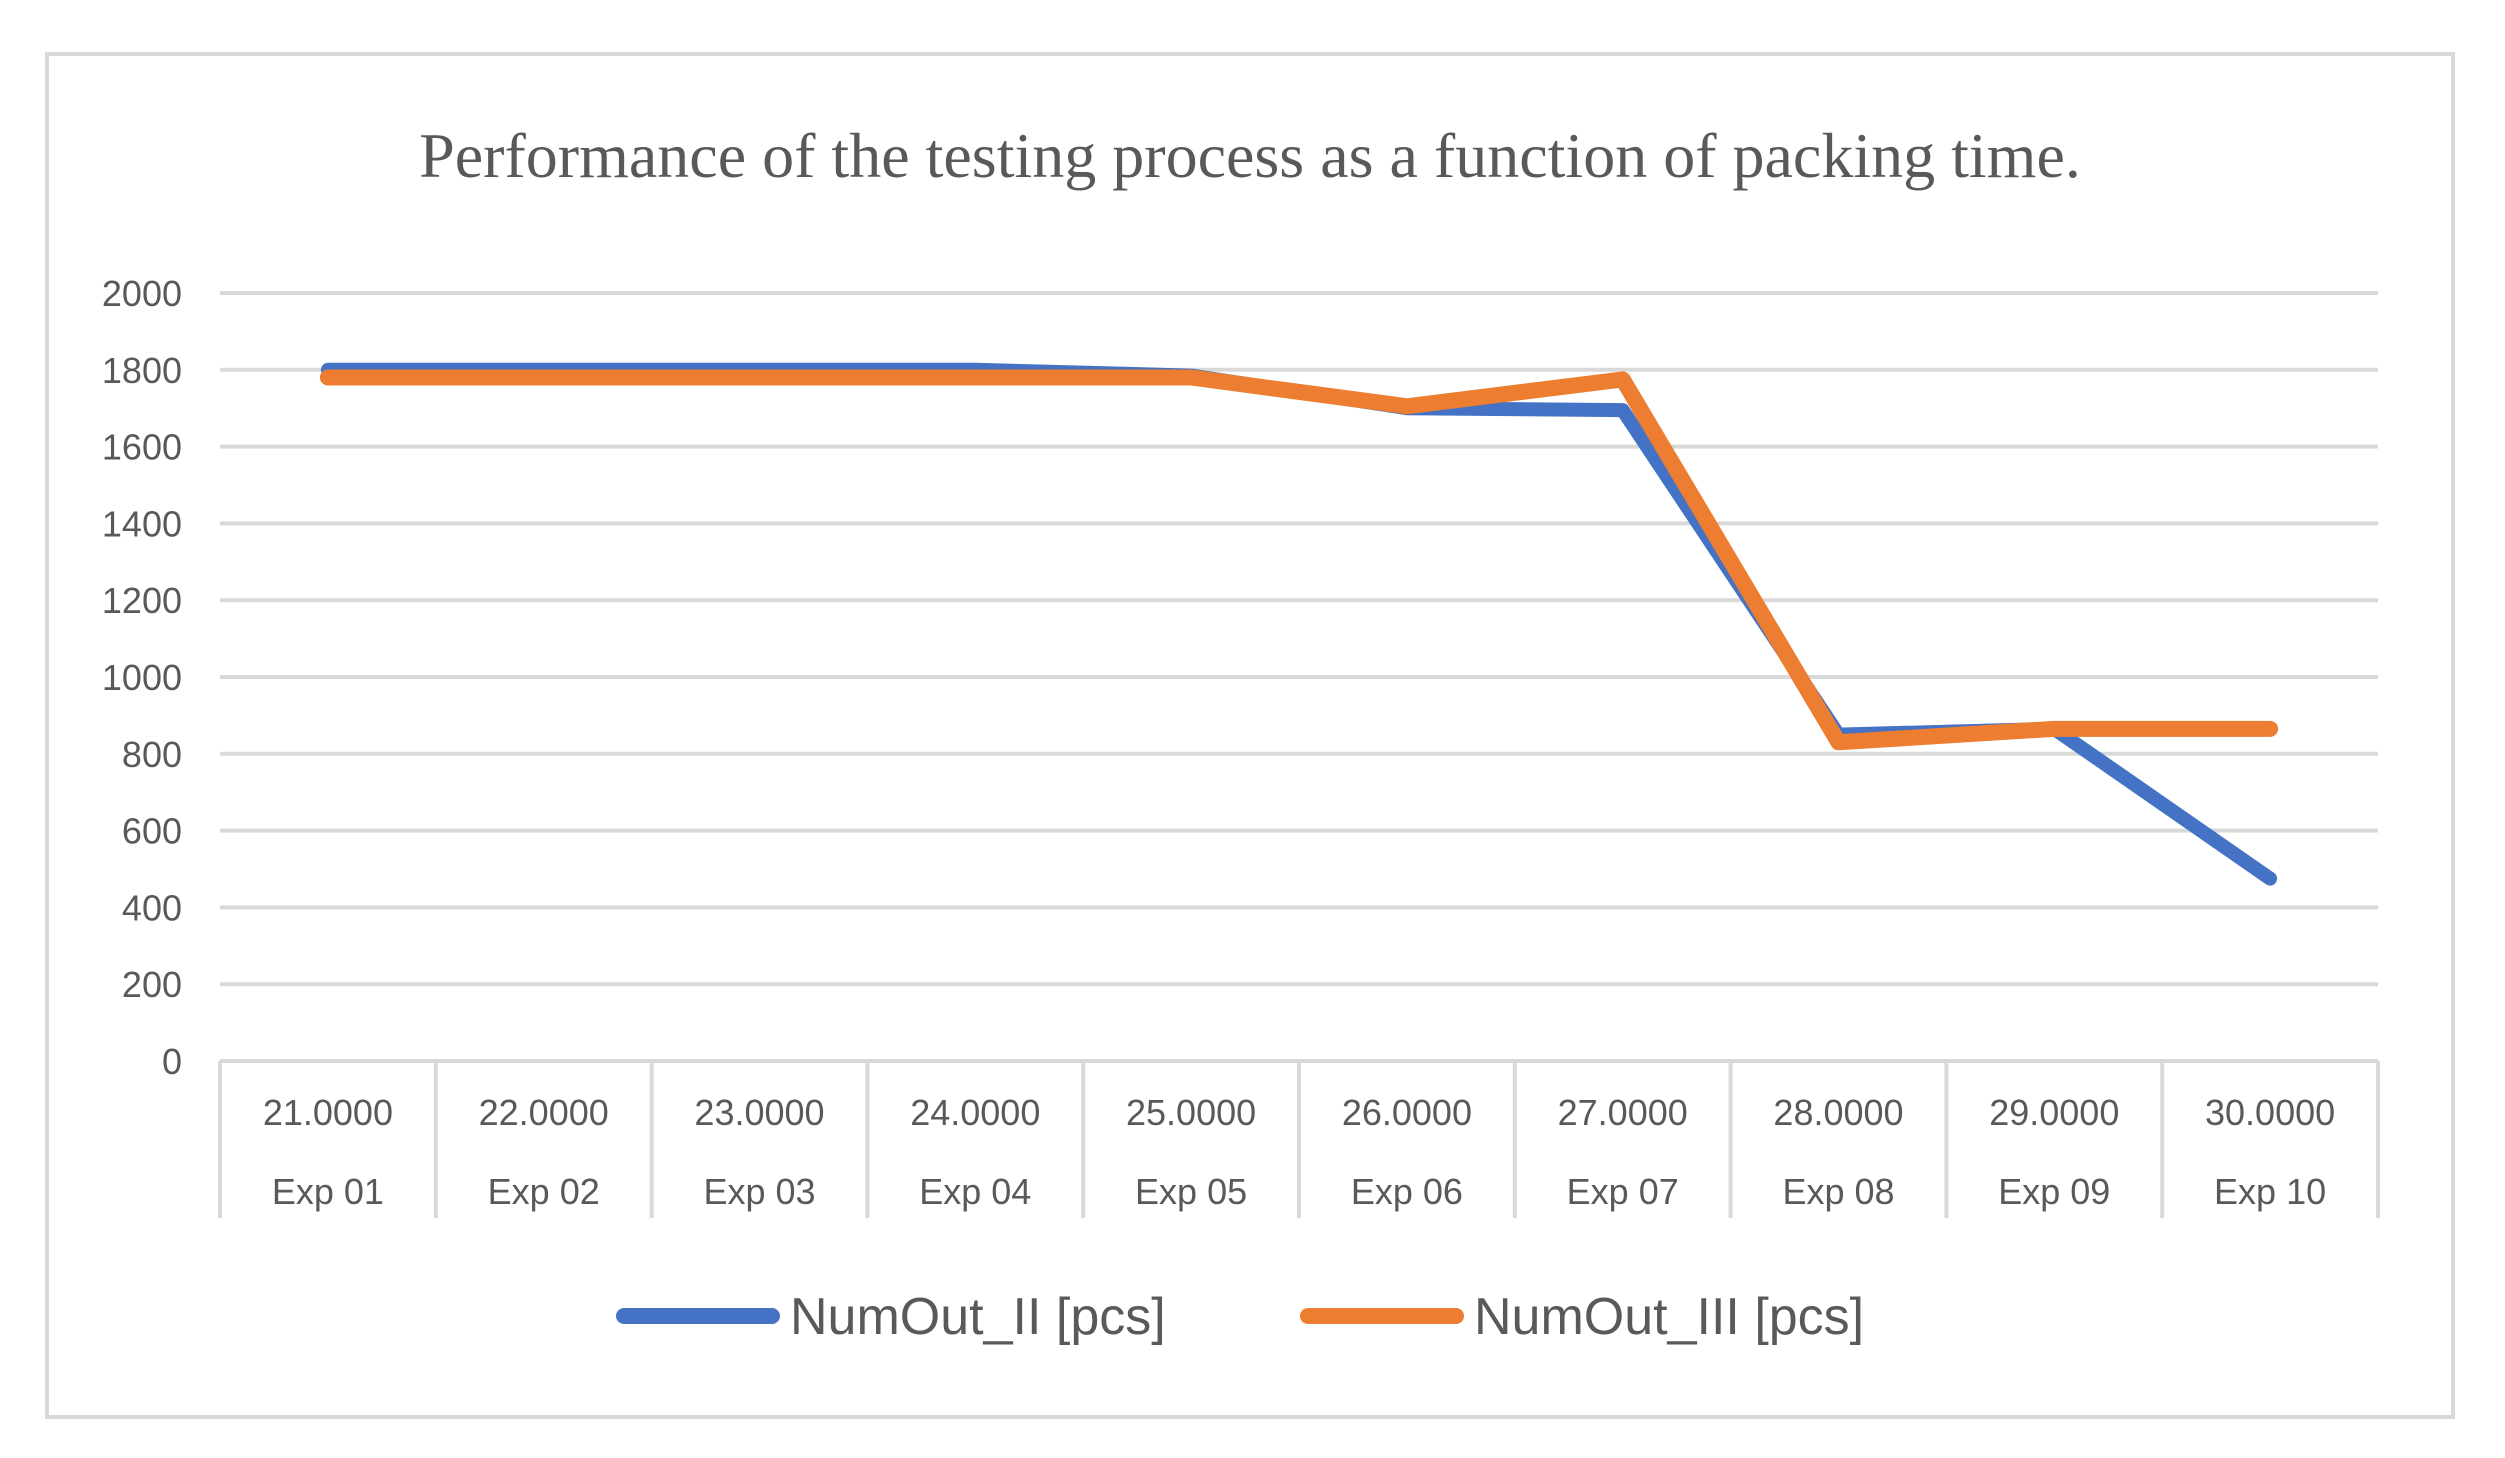 Image resolution: width=2505 pixels, height=1458 pixels. Describe the element at coordinates (2270, 1191) in the screenshot. I see `x-tick-label-exp: Exp 10` at that location.